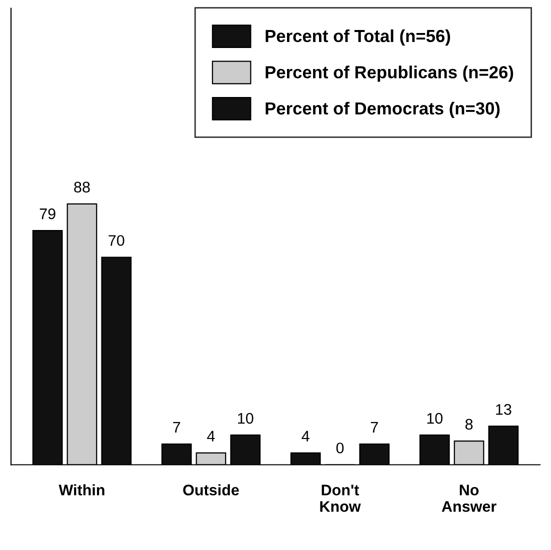  Describe the element at coordinates (340, 498) in the screenshot. I see `x-tick-label: Don't Know` at that location.